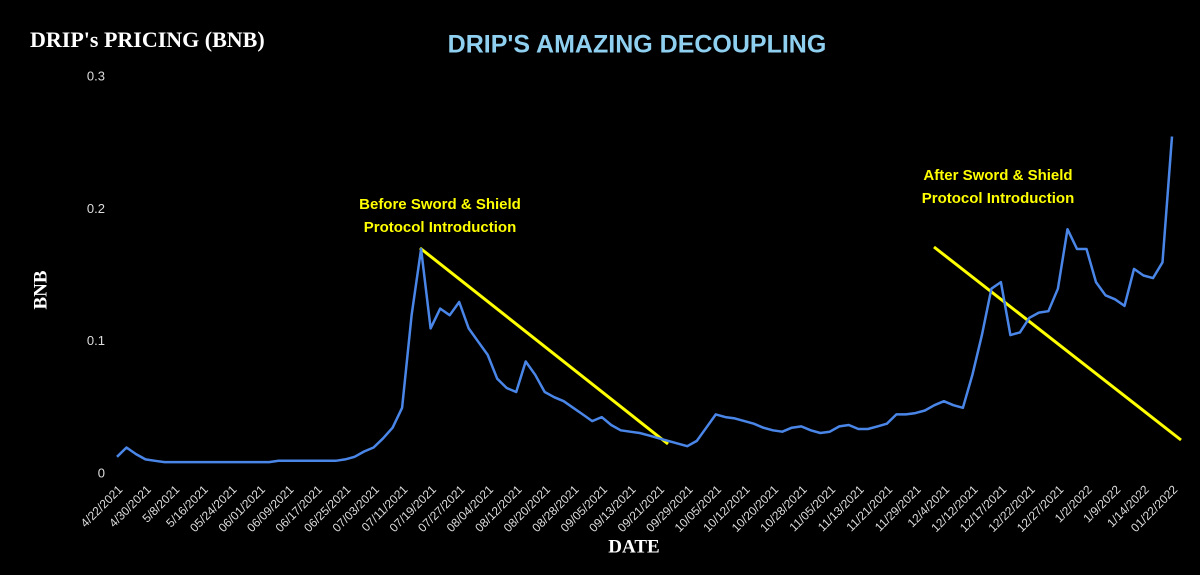 The image size is (1200, 575). What do you see at coordinates (633, 546) in the screenshot?
I see `x-axis-label: DATE` at bounding box center [633, 546].